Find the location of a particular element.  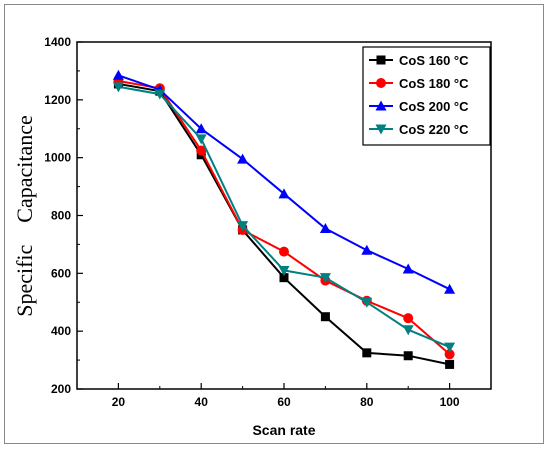

y-tick-label: 600 is located at coordinates (61, 273).